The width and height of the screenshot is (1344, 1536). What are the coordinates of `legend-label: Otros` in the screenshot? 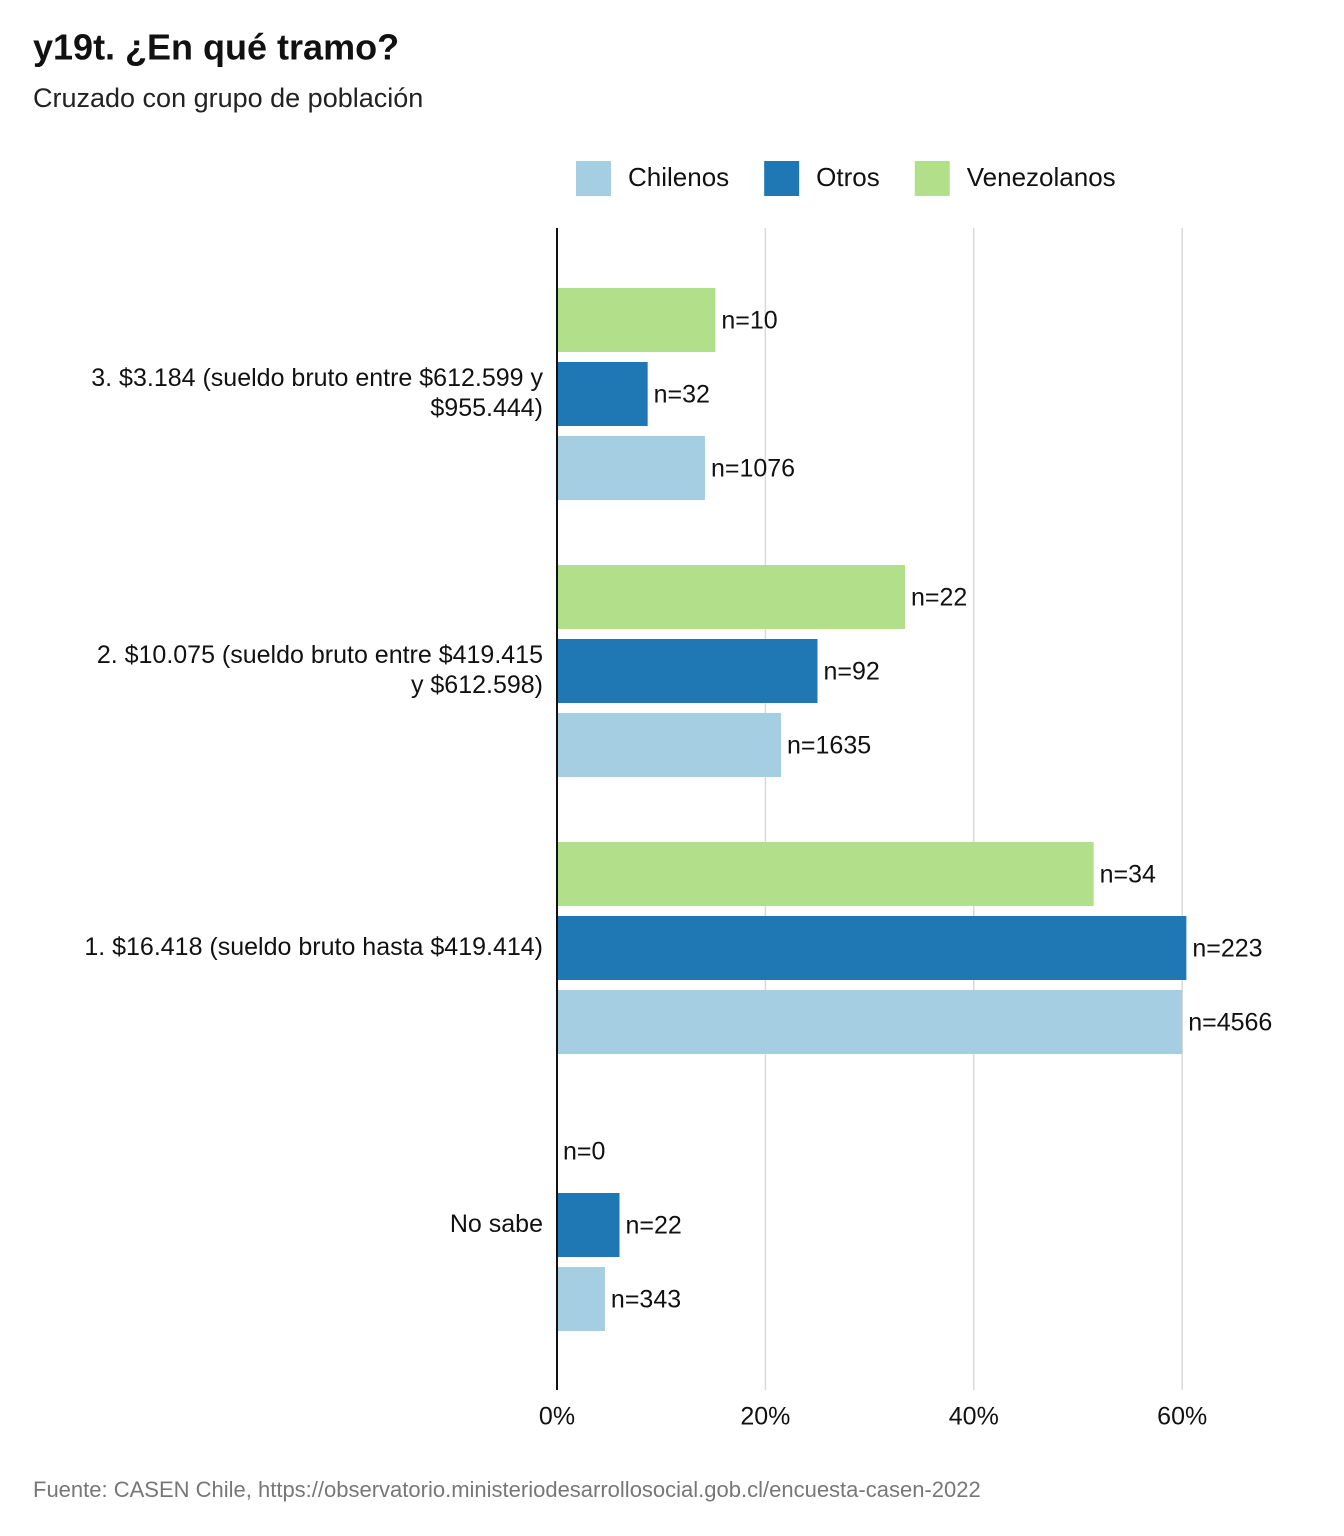 It's located at (848, 177).